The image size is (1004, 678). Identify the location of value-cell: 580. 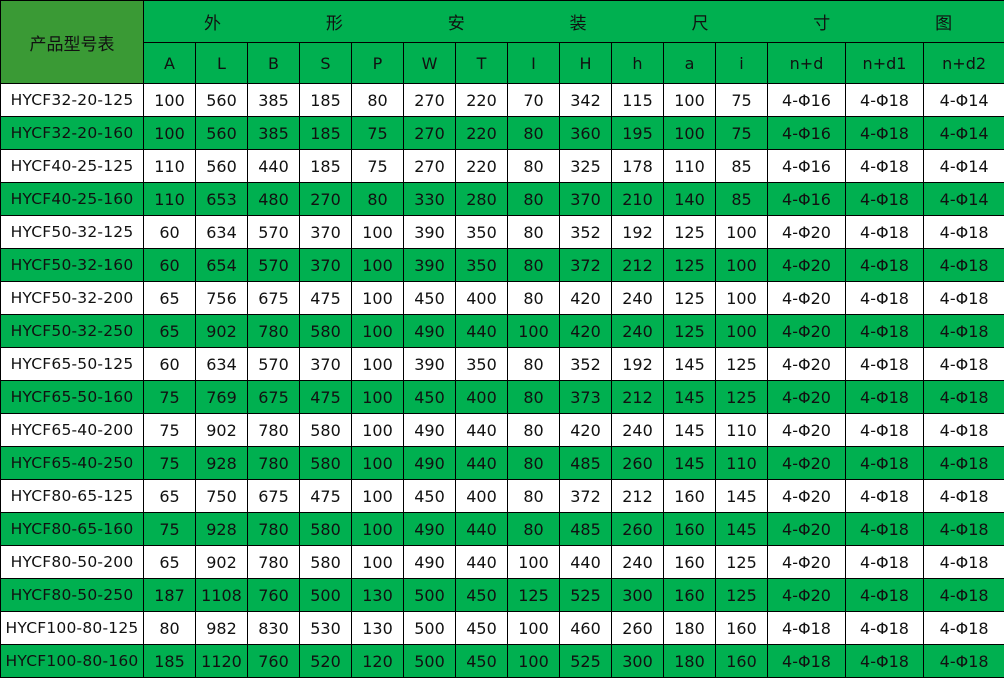
(326, 331).